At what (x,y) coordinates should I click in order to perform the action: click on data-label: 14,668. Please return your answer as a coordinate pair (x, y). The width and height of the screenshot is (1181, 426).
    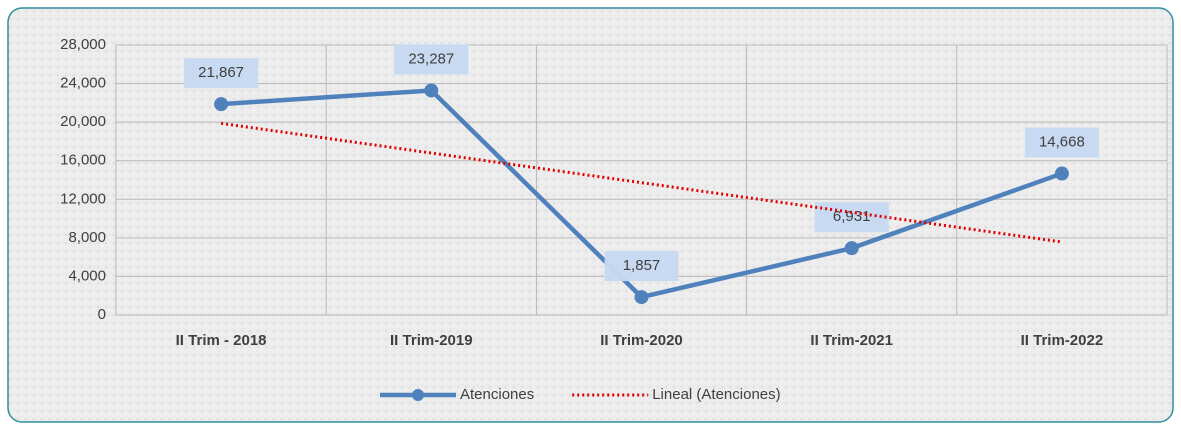
    Looking at the image, I should click on (1062, 142).